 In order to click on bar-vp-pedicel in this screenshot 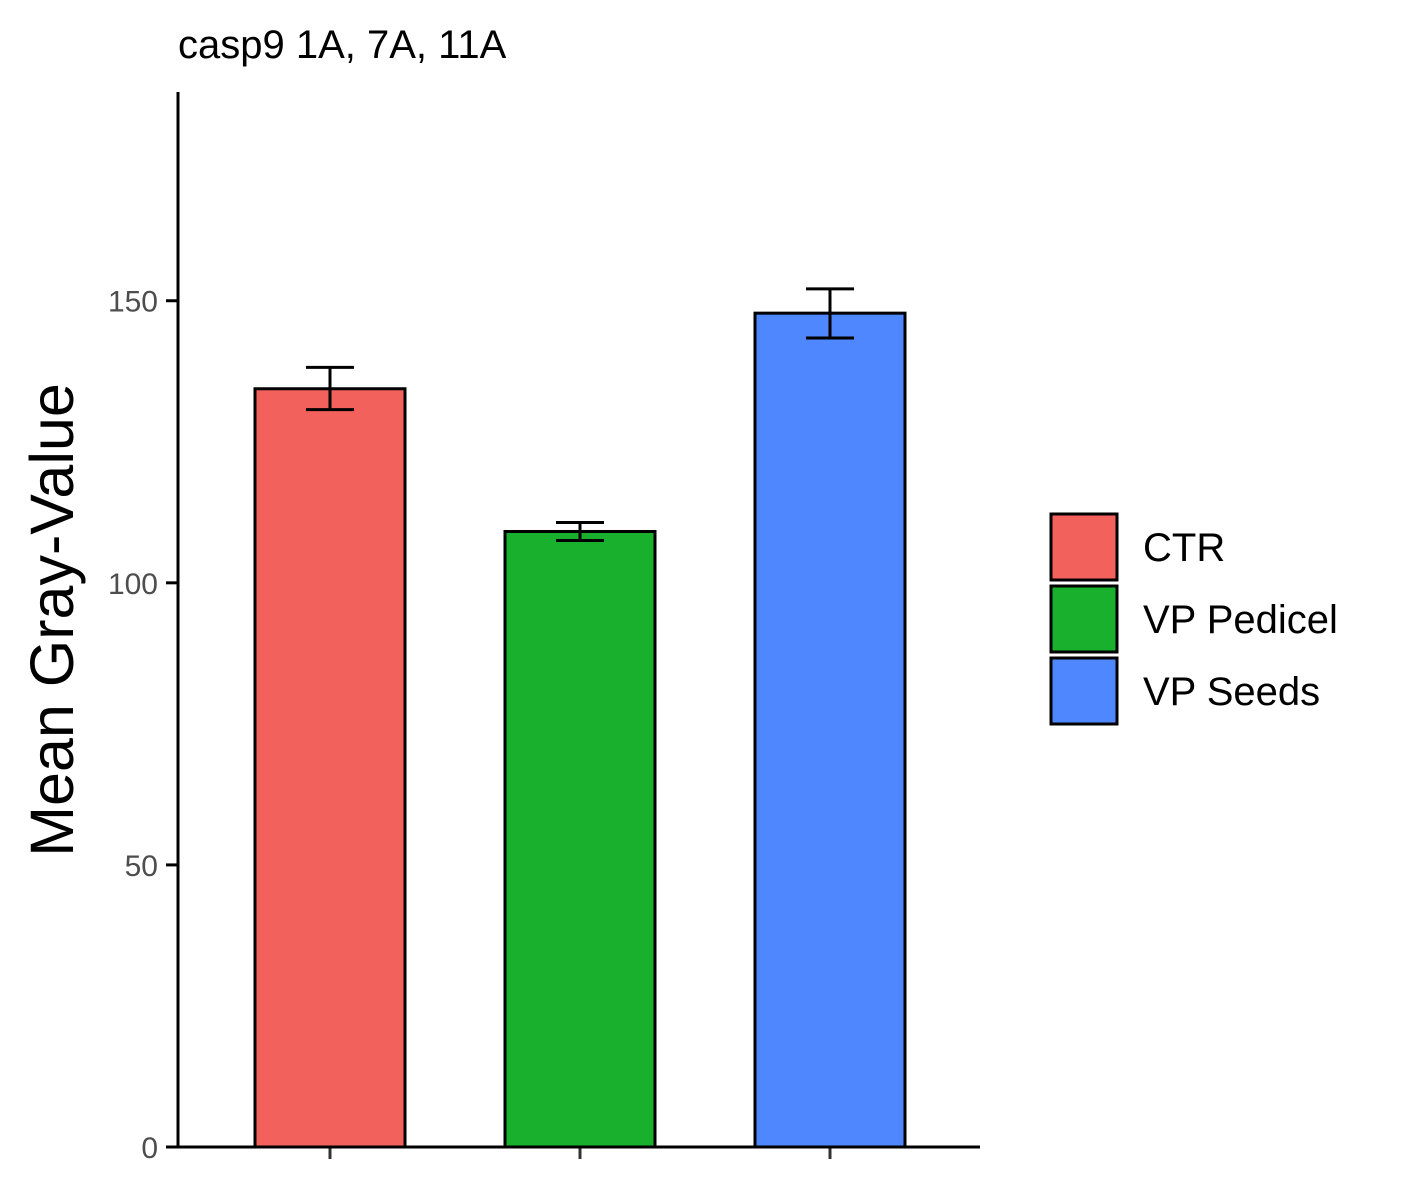, I will do `click(580, 839)`.